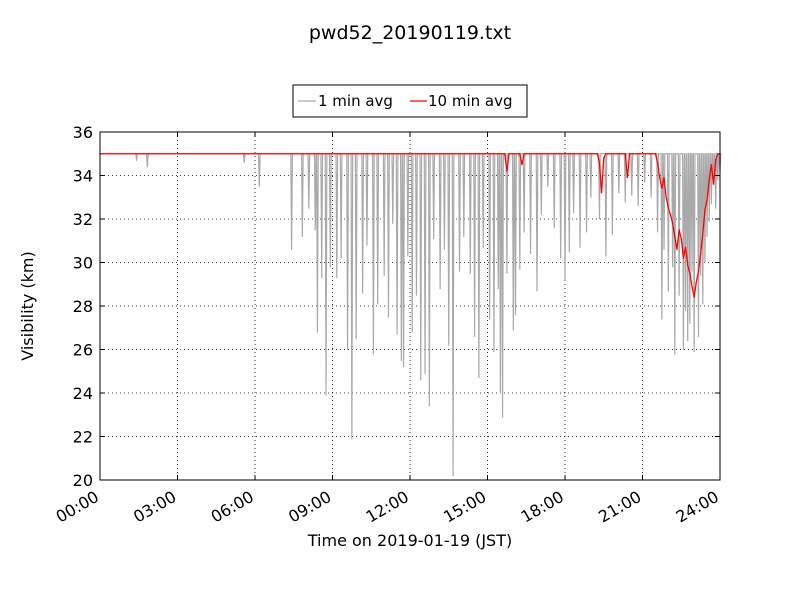  I want to click on y-tick-label: 22, so click(83, 437).